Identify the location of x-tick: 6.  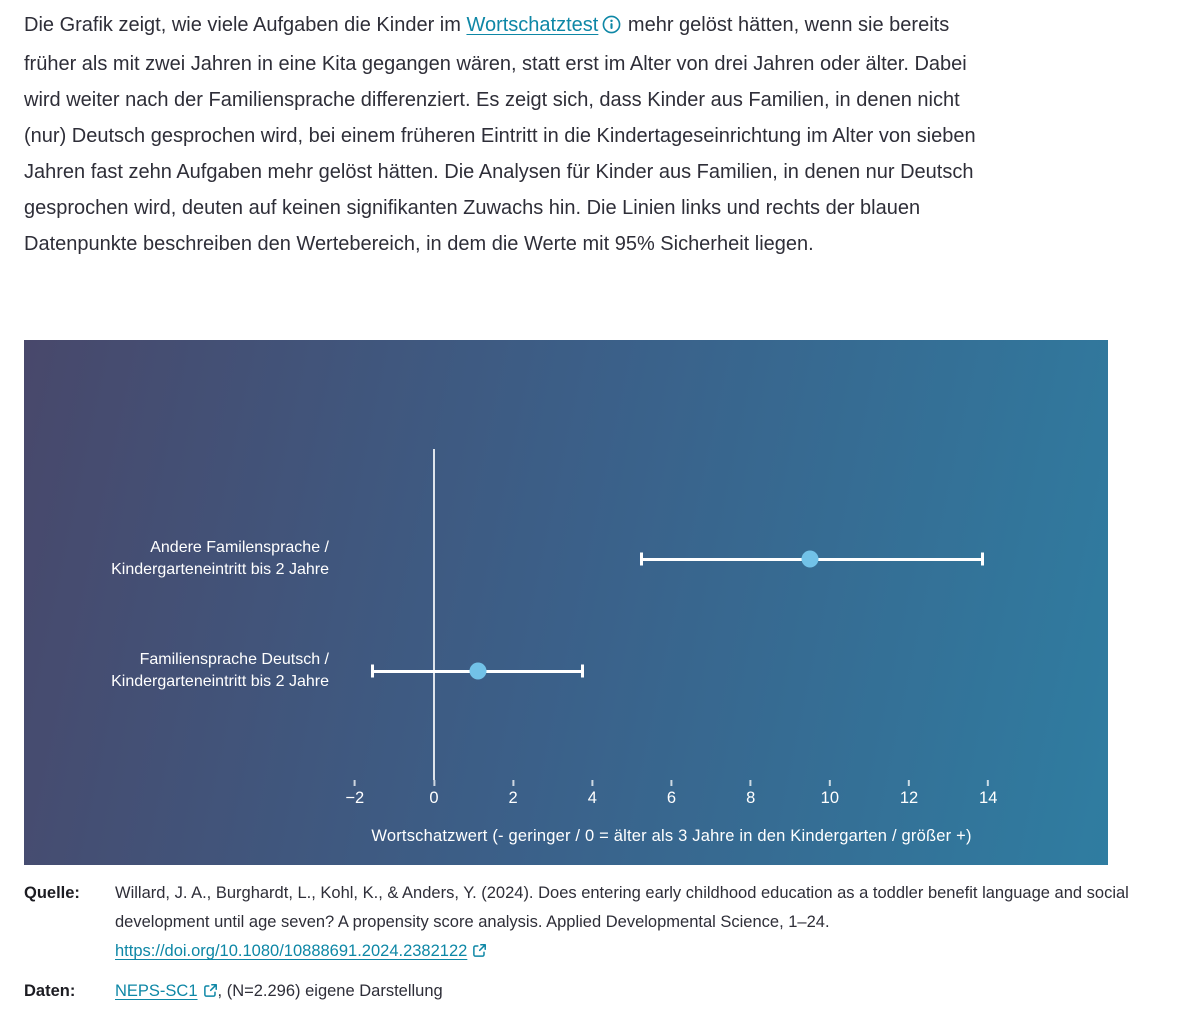
(671, 794).